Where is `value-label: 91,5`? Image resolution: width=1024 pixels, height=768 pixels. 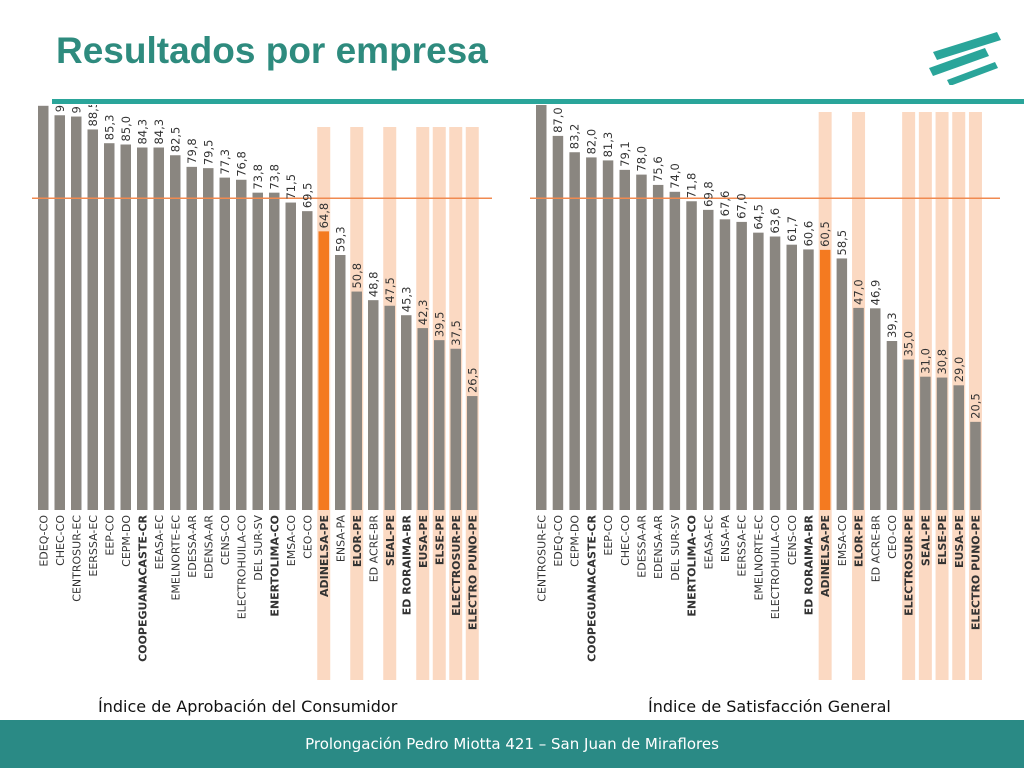
value-label: 91,5 is located at coordinates (76, 109).